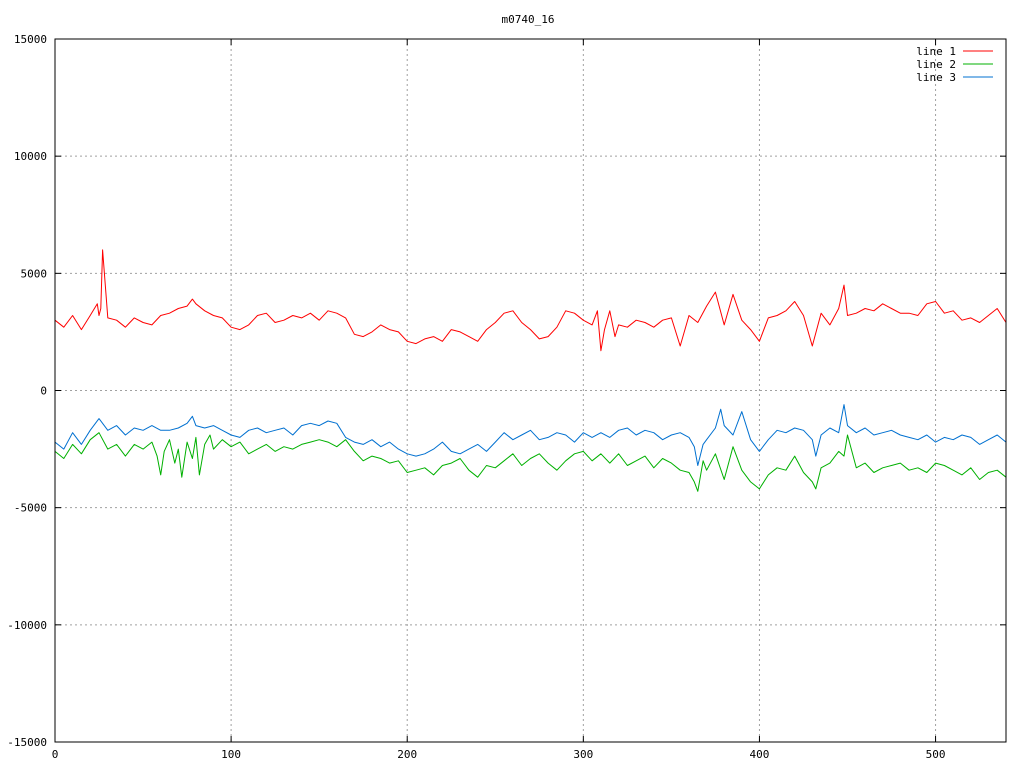  Describe the element at coordinates (583, 754) in the screenshot. I see `x-tick-label: 300` at that location.